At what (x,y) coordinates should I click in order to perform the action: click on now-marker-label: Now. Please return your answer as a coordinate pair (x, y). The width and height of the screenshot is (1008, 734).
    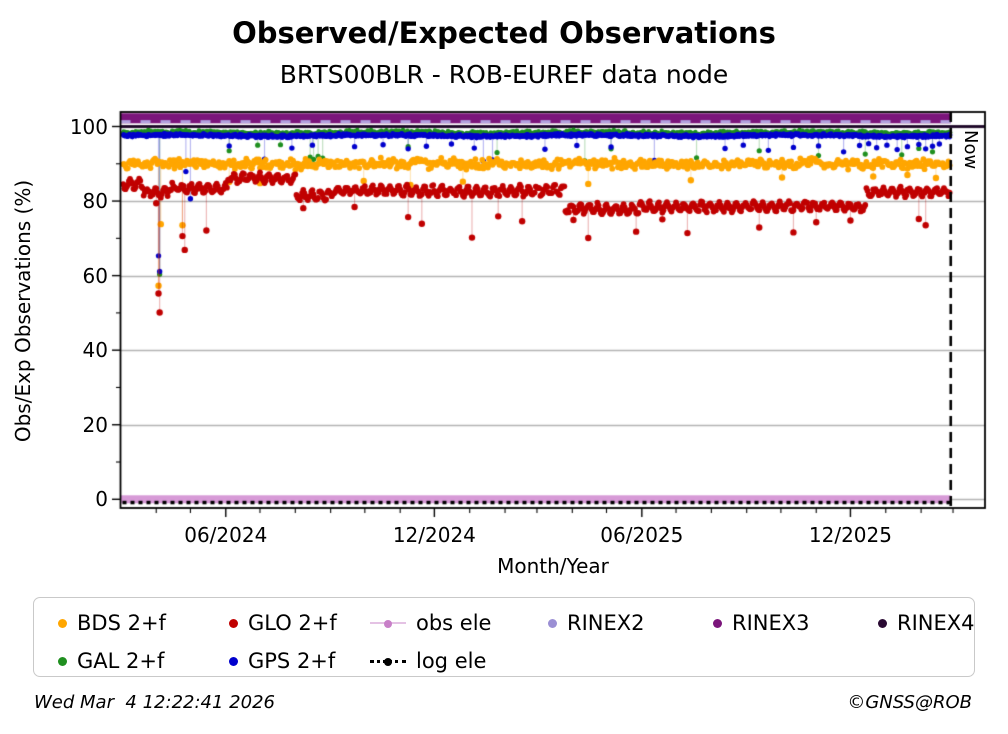
    Looking at the image, I should click on (970, 150).